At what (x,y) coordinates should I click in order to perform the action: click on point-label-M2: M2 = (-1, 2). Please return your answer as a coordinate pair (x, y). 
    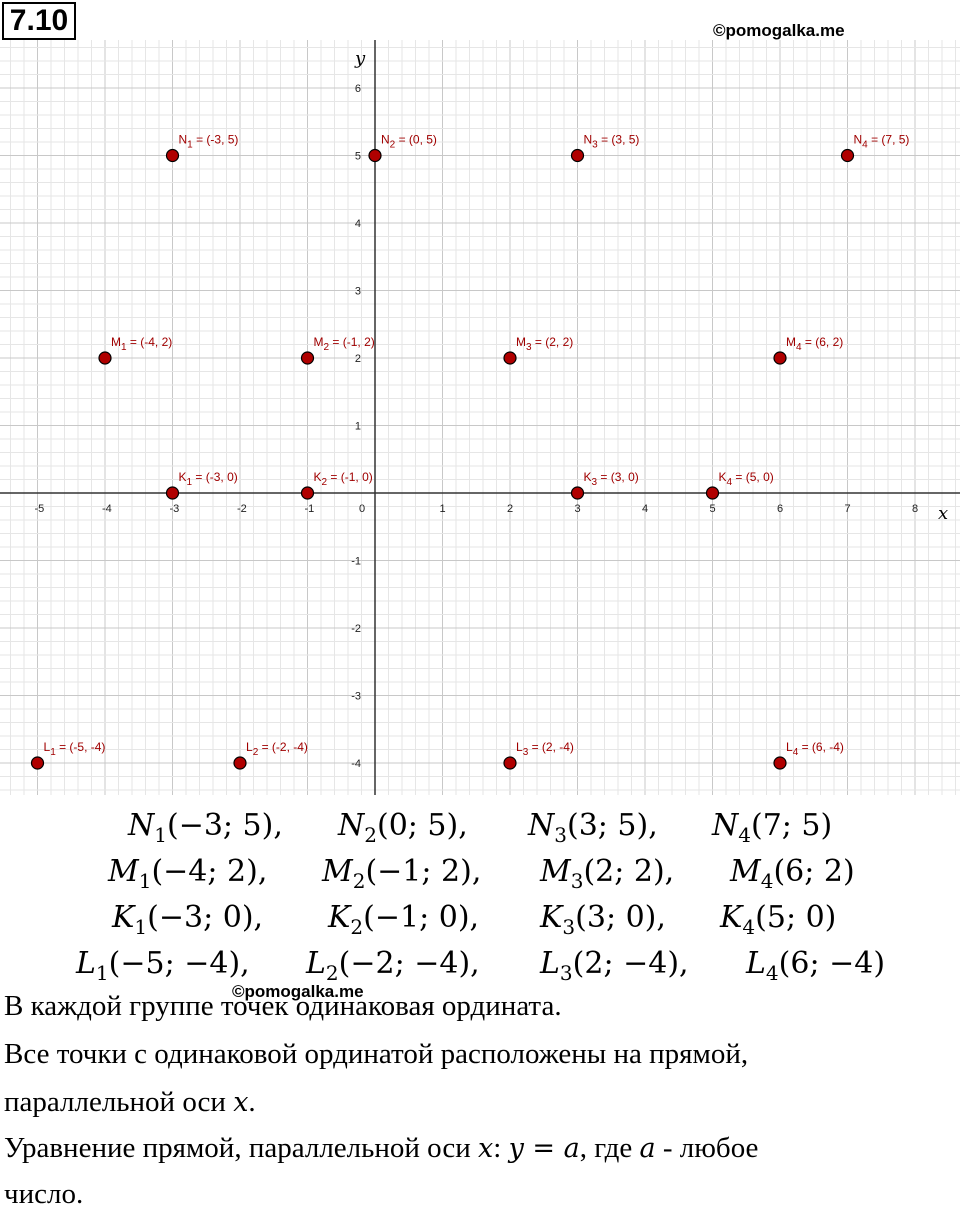
    Looking at the image, I should click on (344, 344).